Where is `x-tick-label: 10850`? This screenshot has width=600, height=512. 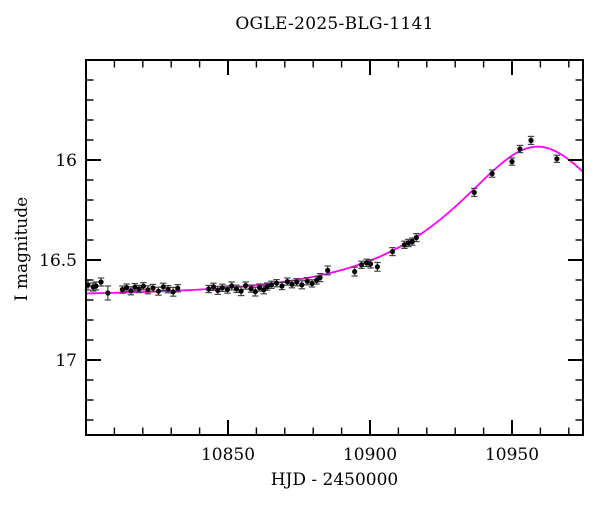 x-tick-label: 10850 is located at coordinates (228, 455).